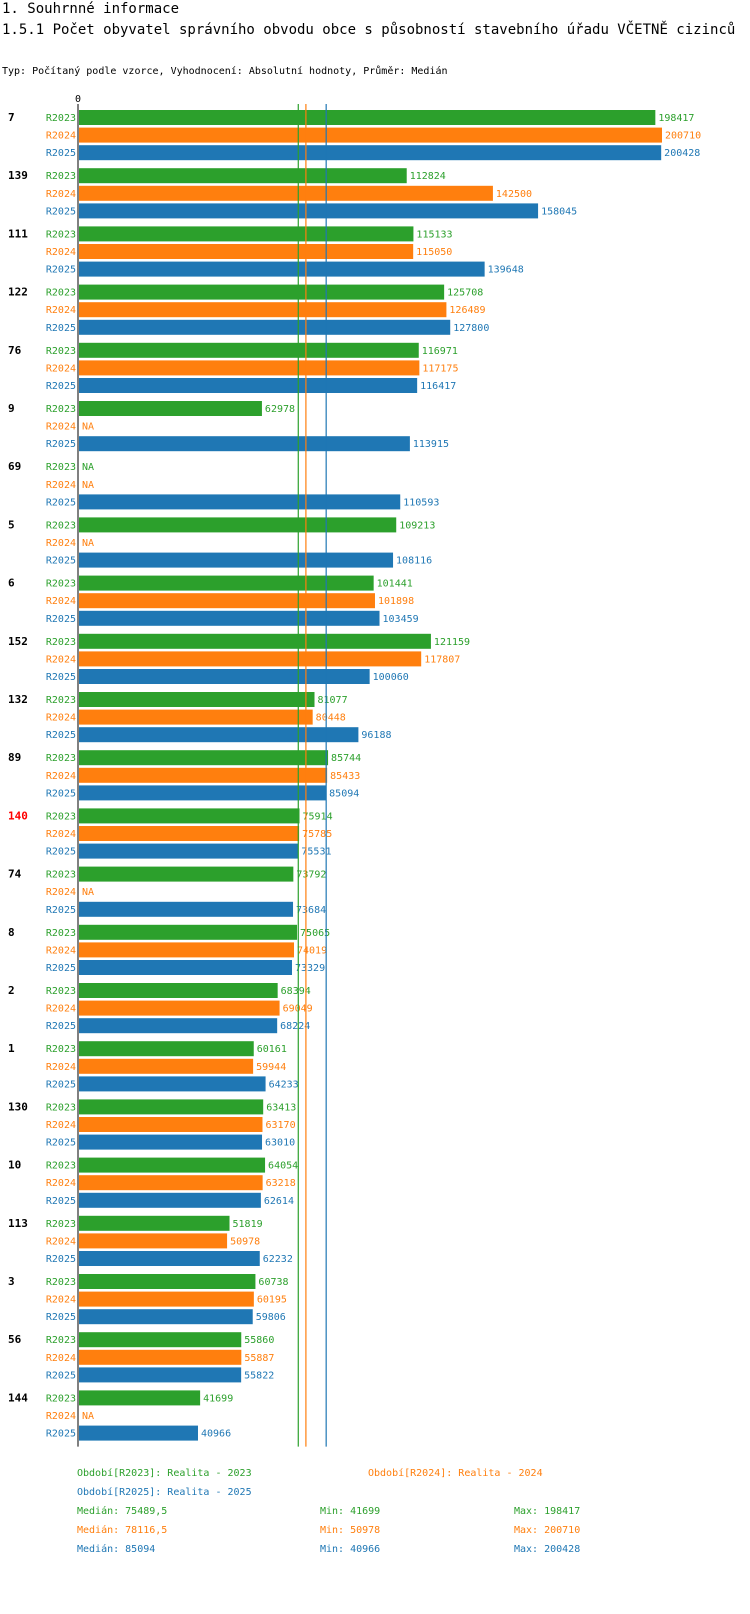  Describe the element at coordinates (465, 293) in the screenshot. I see `data-label: 125708` at that location.